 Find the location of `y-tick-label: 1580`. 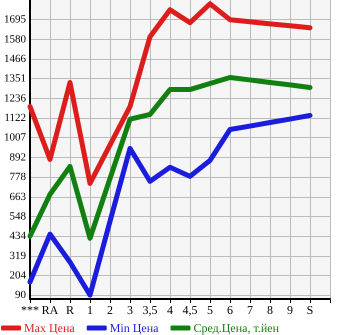

y-tick-label: 1580 is located at coordinates (15, 39).